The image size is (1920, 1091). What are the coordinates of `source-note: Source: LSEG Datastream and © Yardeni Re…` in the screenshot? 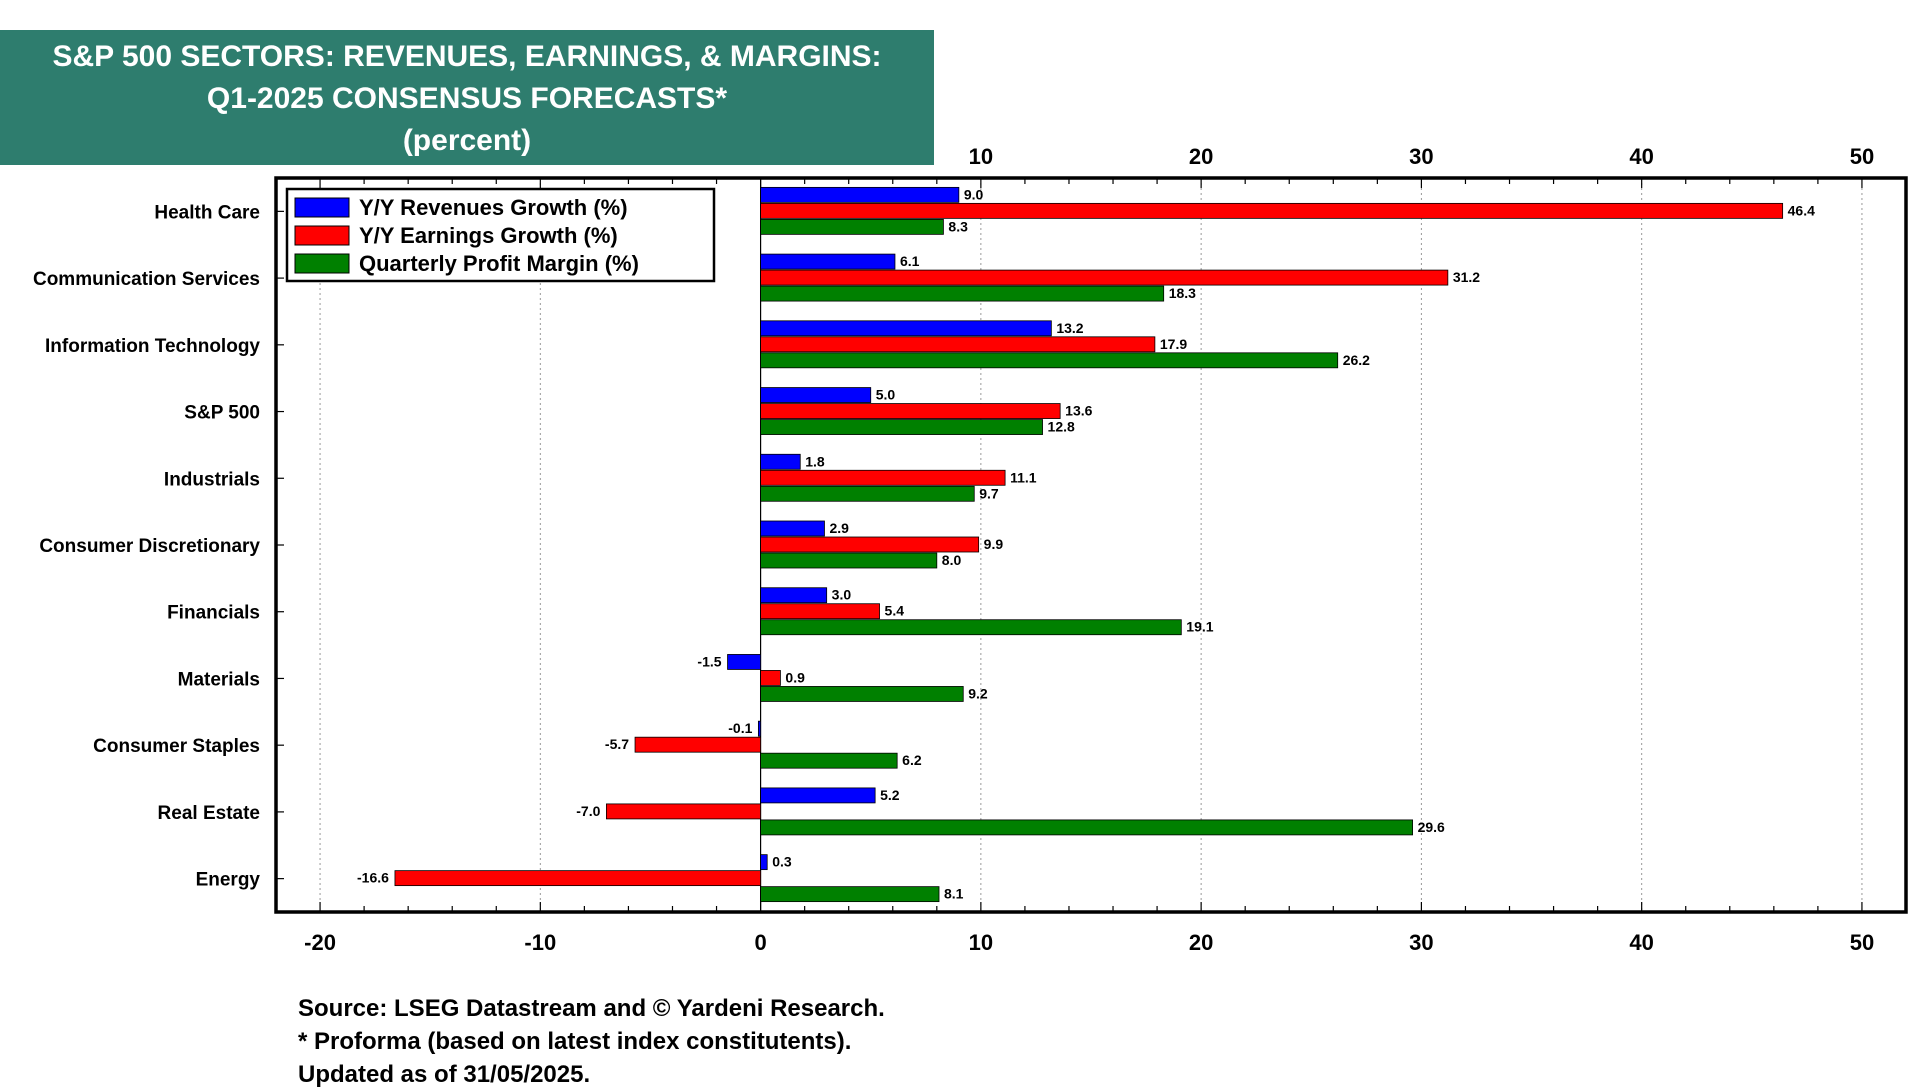 It's located at (591, 1008).